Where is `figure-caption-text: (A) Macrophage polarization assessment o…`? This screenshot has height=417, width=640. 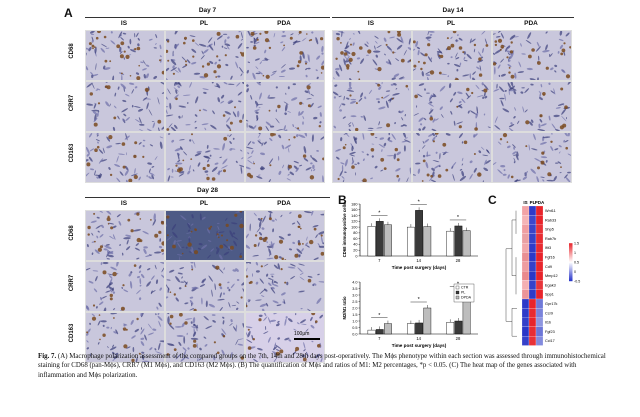 figure-caption-text: (A) Macrophage polarization assessment o… is located at coordinates (322, 366).